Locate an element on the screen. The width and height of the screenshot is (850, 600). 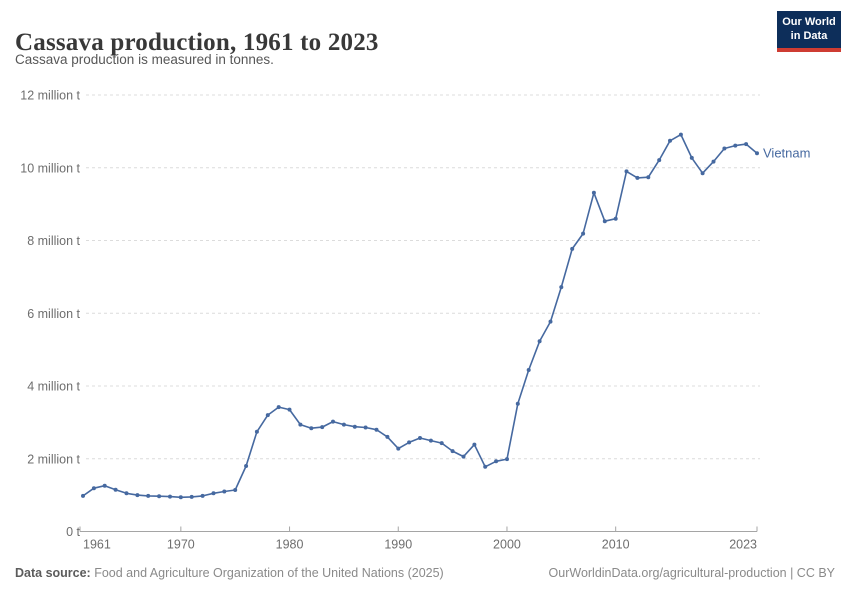
x-axis-tick-label: 2000 is located at coordinates (507, 545).